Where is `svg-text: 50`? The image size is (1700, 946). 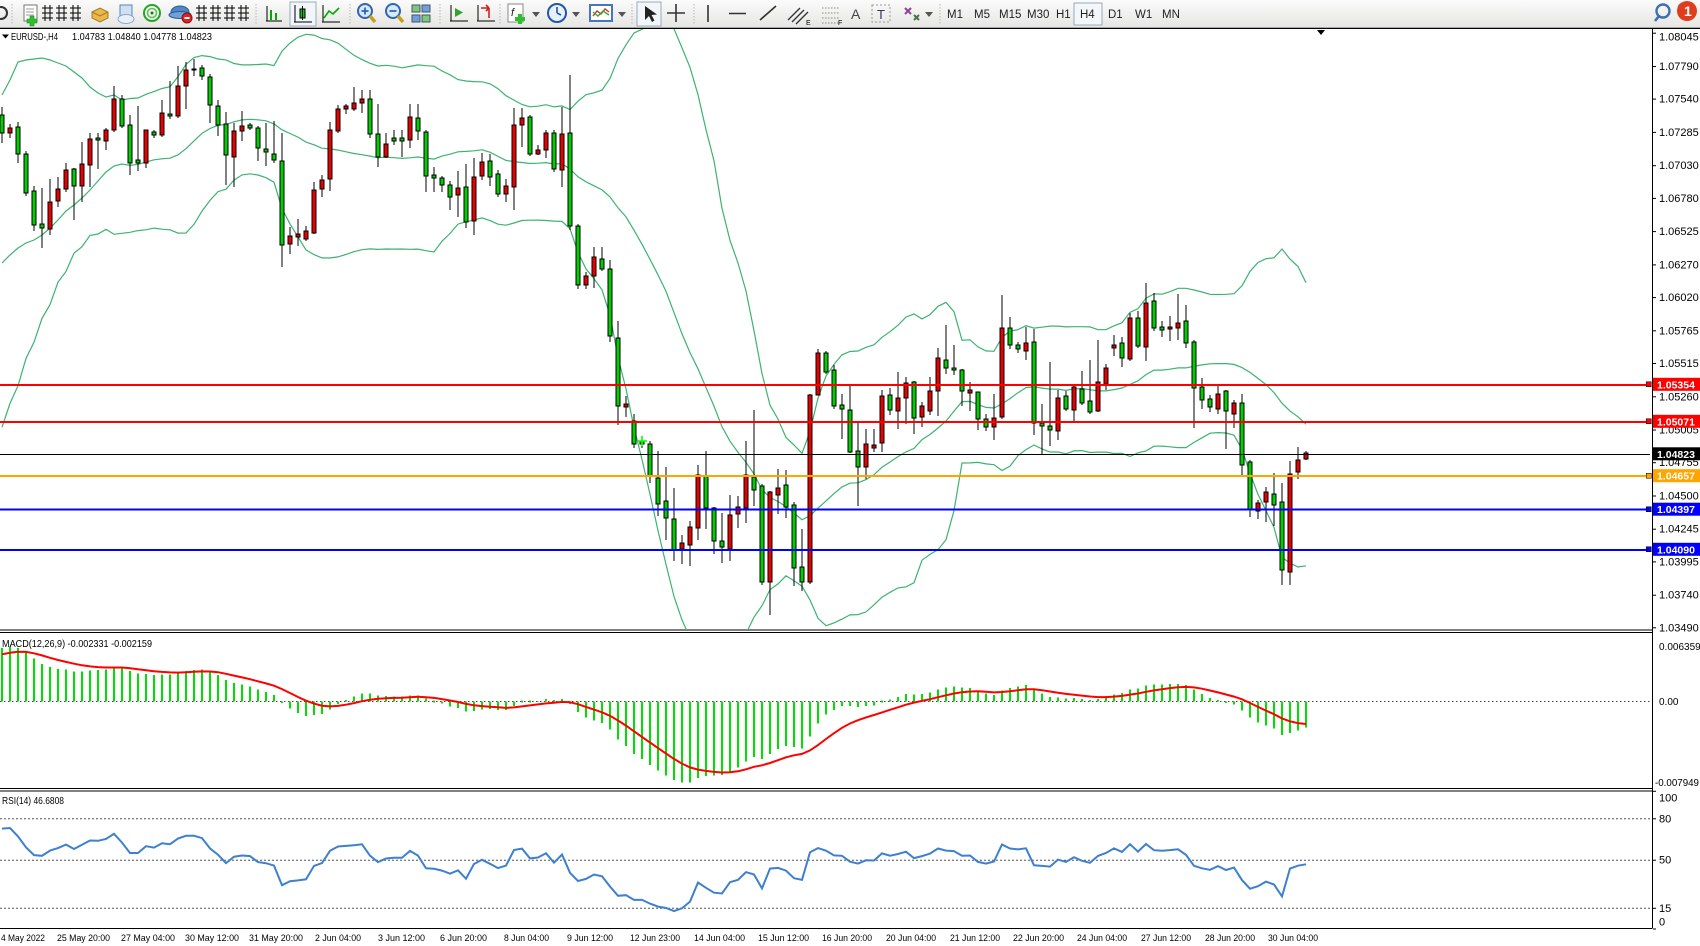 svg-text: 50 is located at coordinates (1665, 861).